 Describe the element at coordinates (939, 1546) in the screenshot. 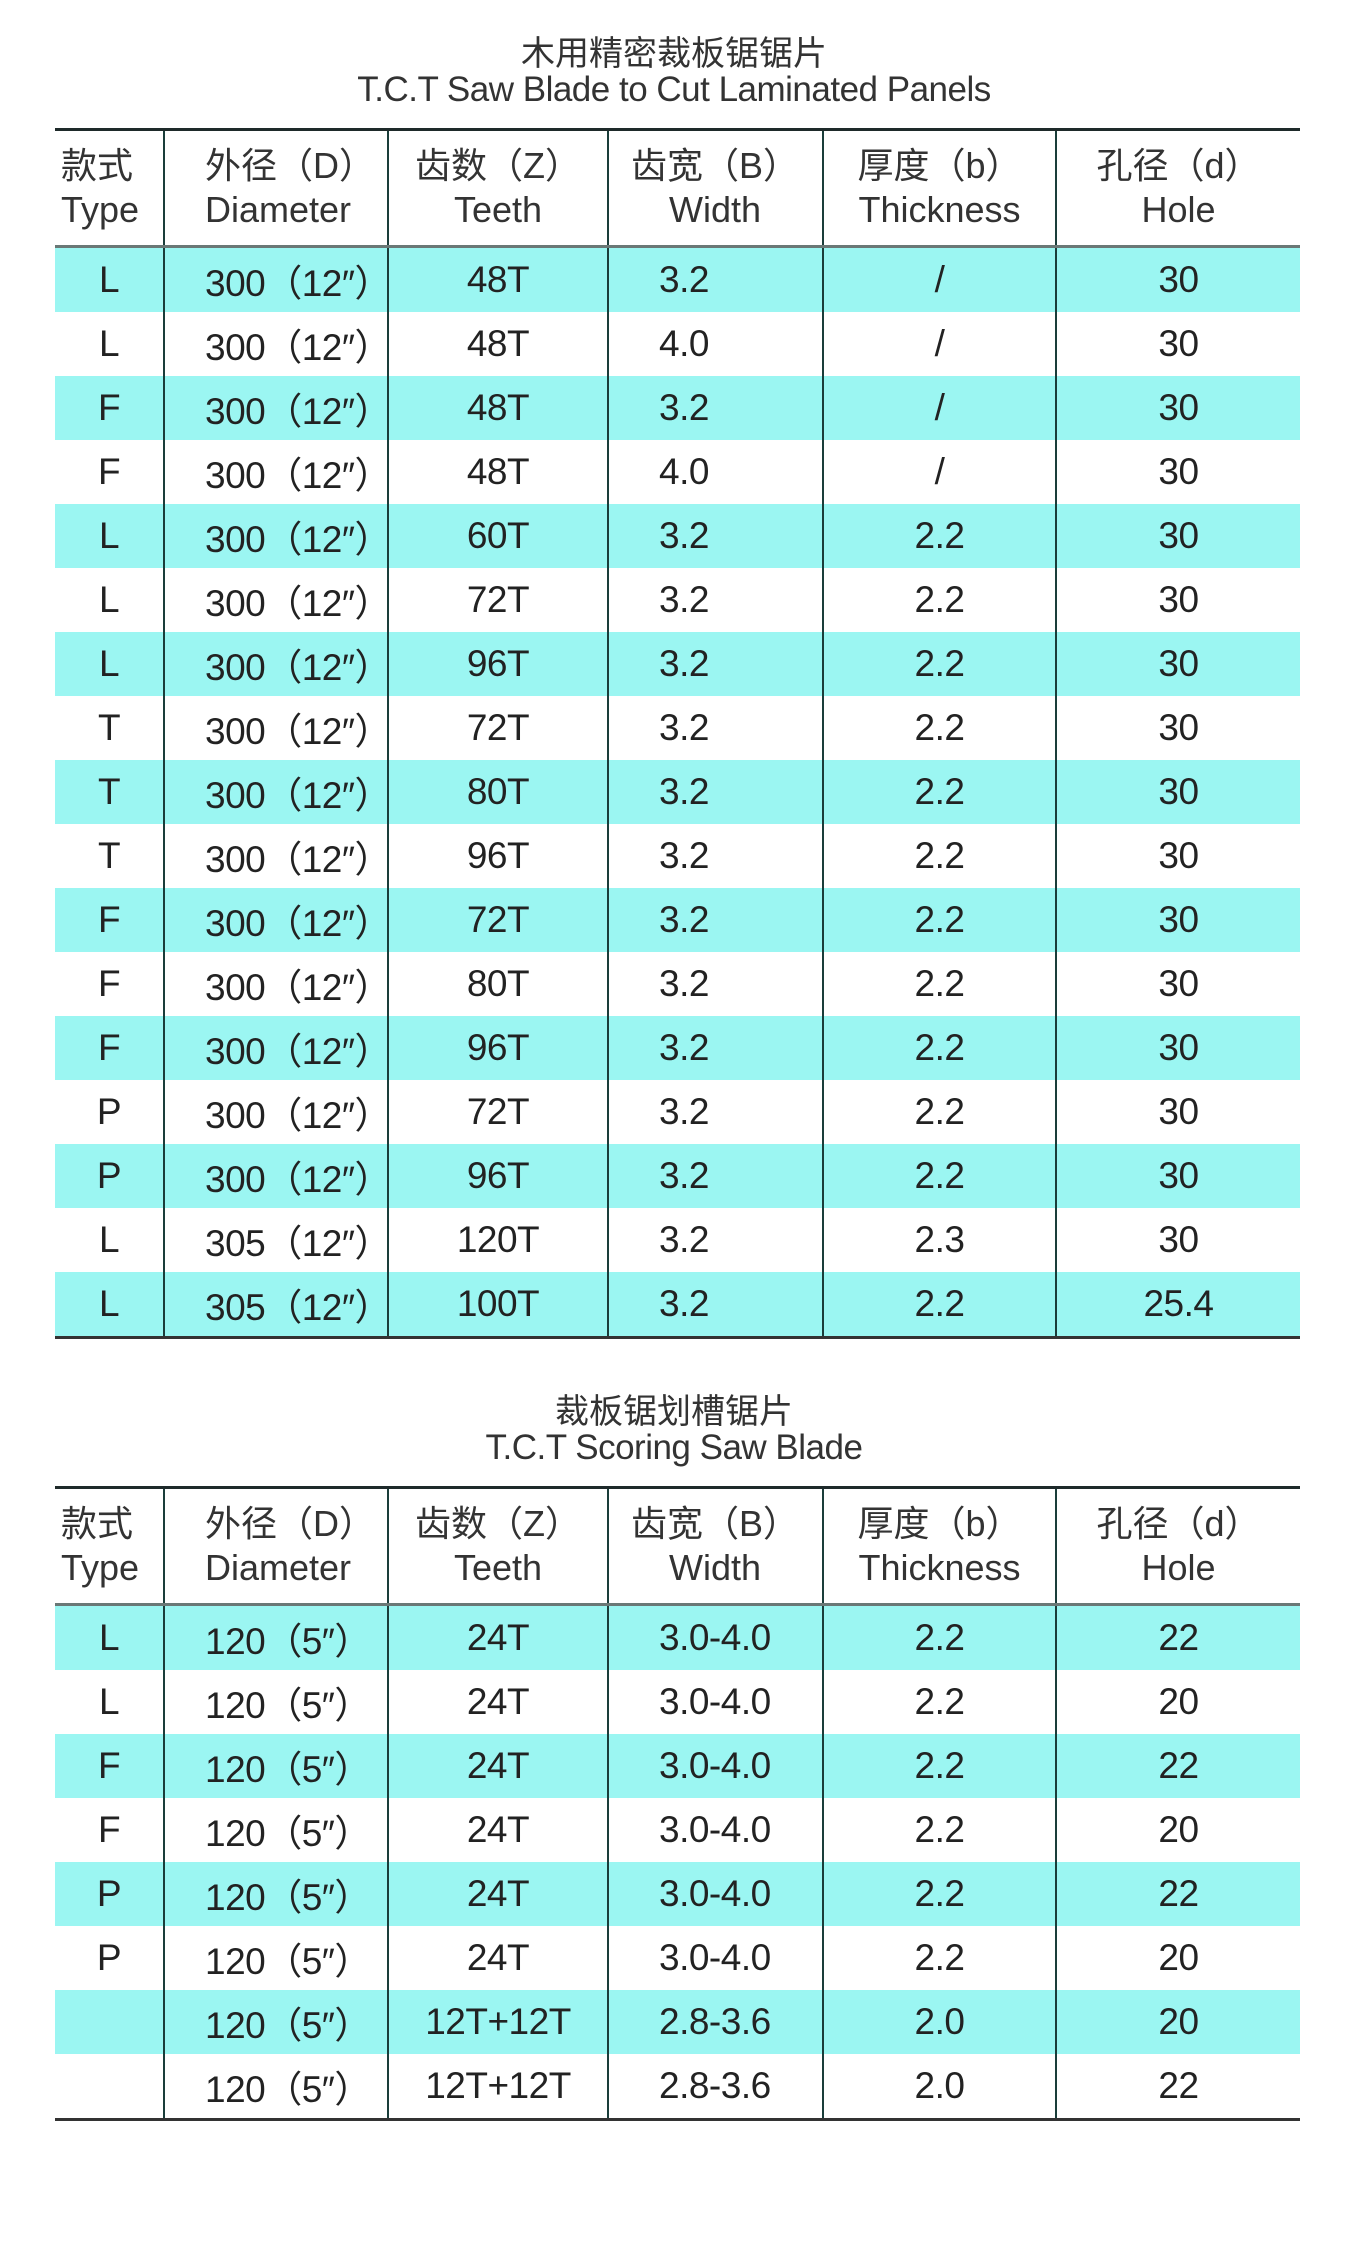

I see `header-thickness: 厚度（b） Thickness` at that location.